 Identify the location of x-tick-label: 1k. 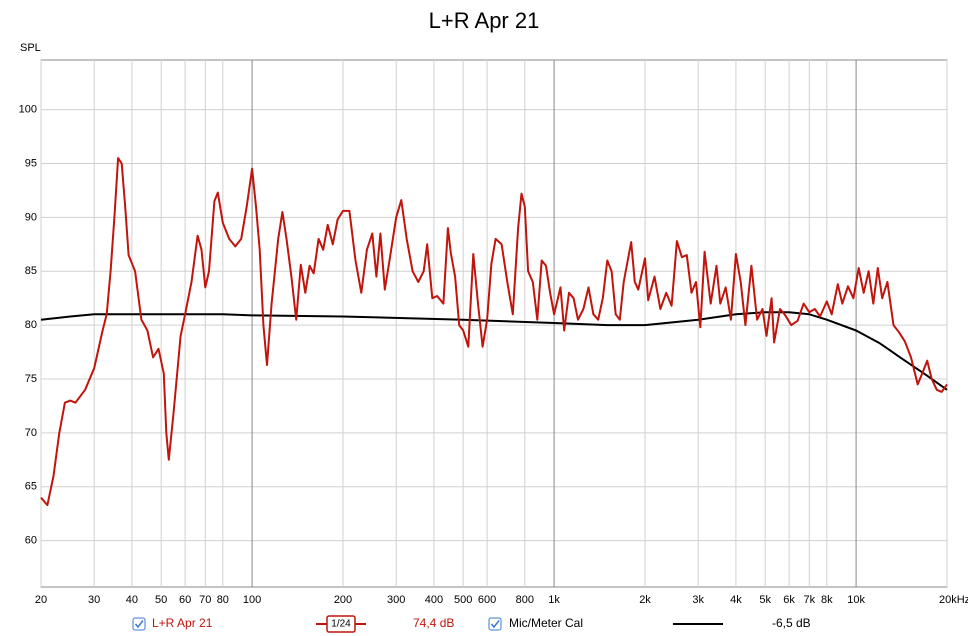
(554, 600).